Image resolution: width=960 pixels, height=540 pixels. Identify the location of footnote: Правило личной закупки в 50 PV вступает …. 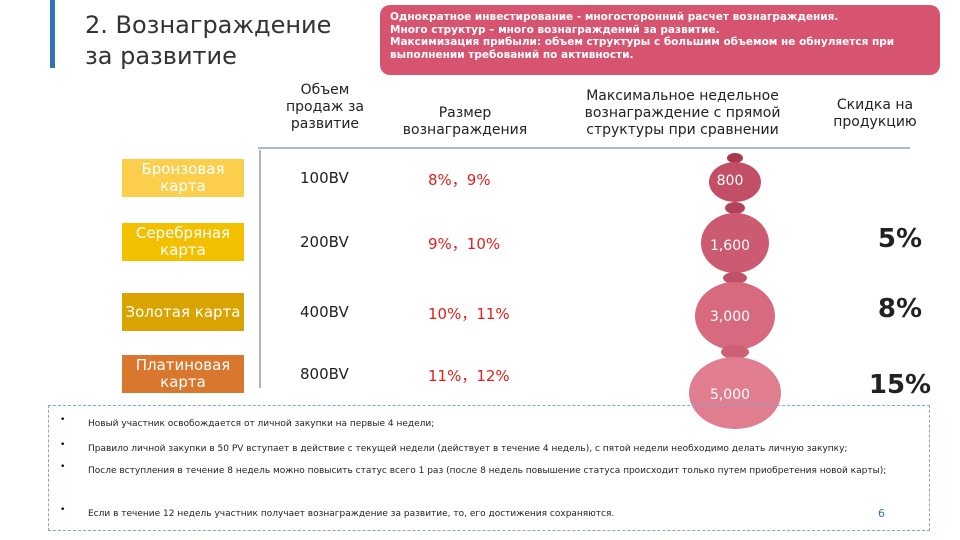
(468, 449).